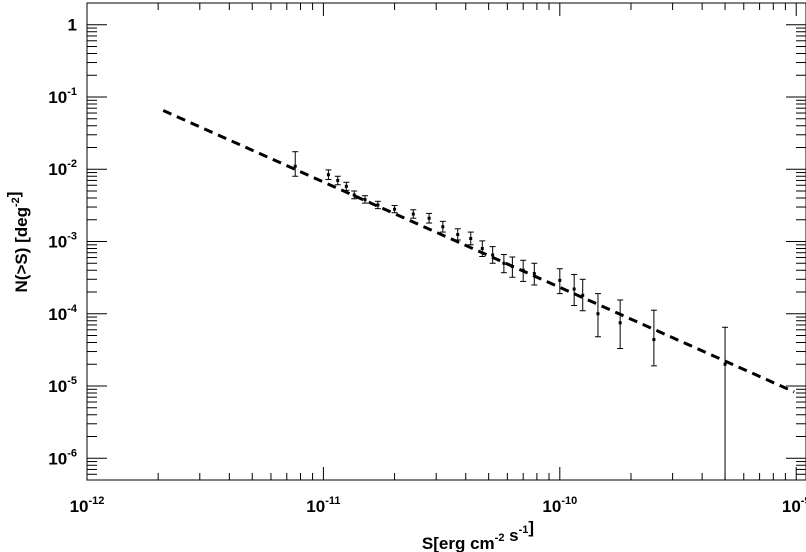 The height and width of the screenshot is (552, 806). I want to click on y-tick-label: 10⁻⁶, so click(62, 457).